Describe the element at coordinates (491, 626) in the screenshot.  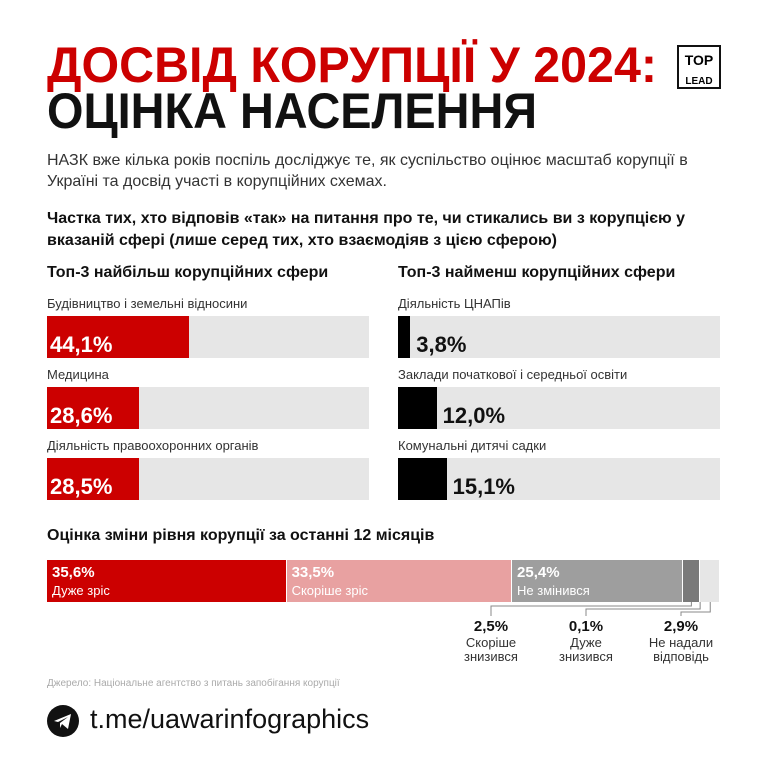
I see `value-label: 2,5%` at that location.